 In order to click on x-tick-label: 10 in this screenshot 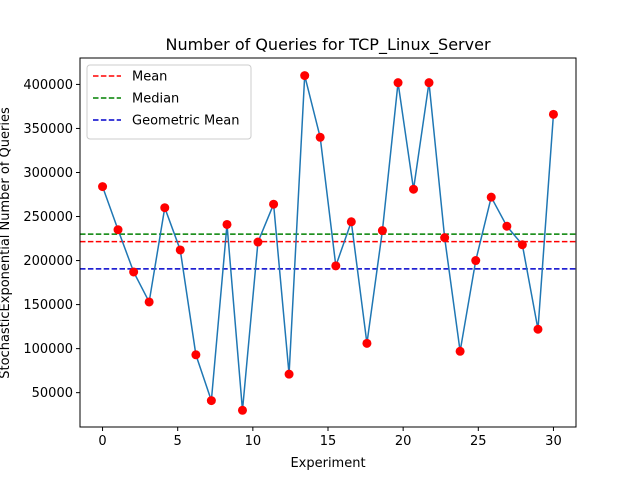, I will do `click(253, 441)`.